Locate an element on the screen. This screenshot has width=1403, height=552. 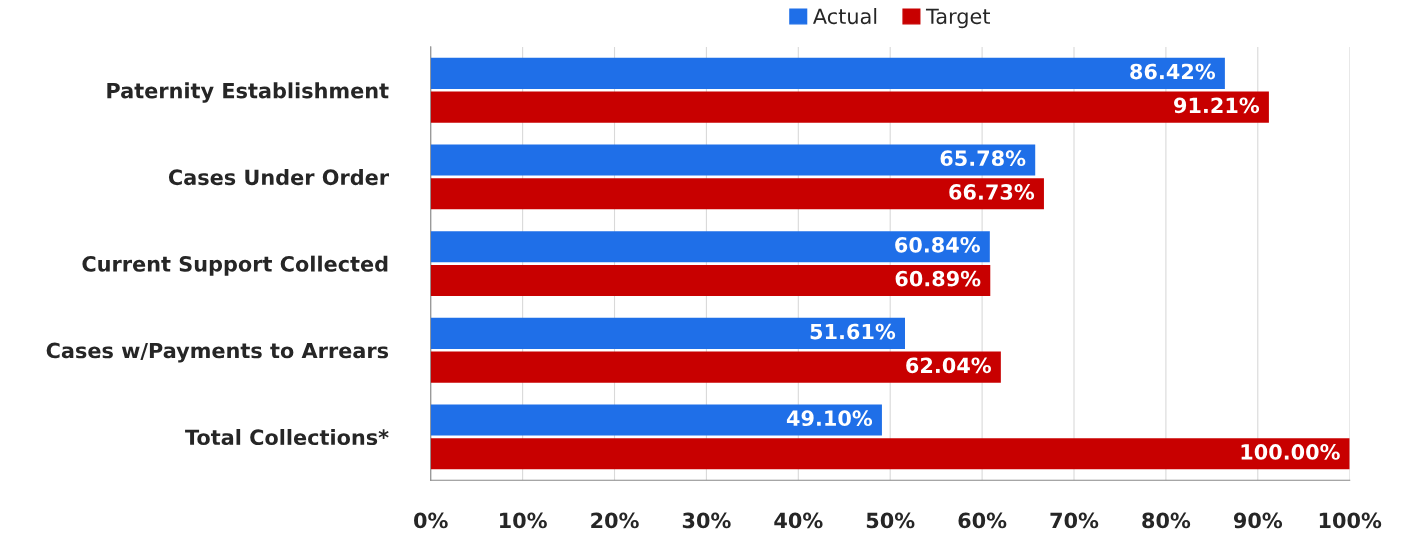
x-tick-label: 40% is located at coordinates (798, 520).